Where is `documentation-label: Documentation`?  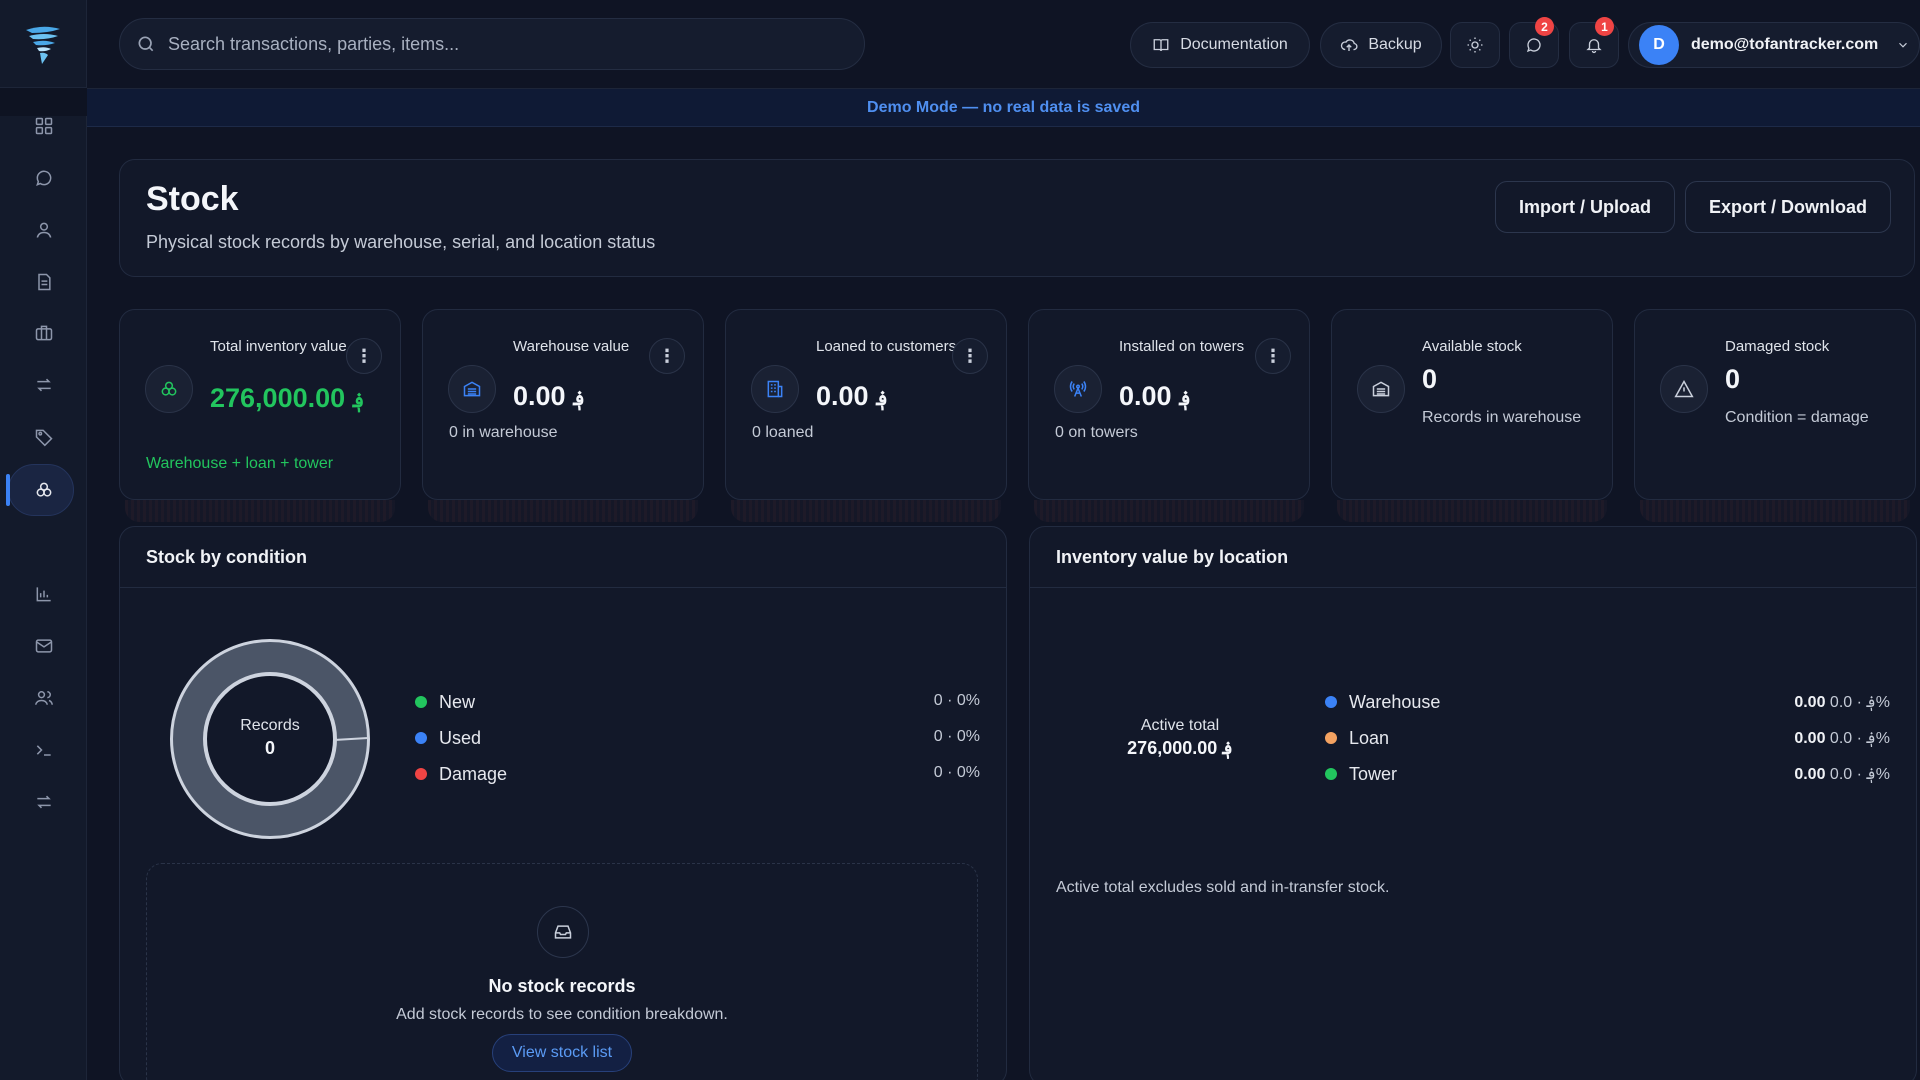 documentation-label: Documentation is located at coordinates (1234, 44).